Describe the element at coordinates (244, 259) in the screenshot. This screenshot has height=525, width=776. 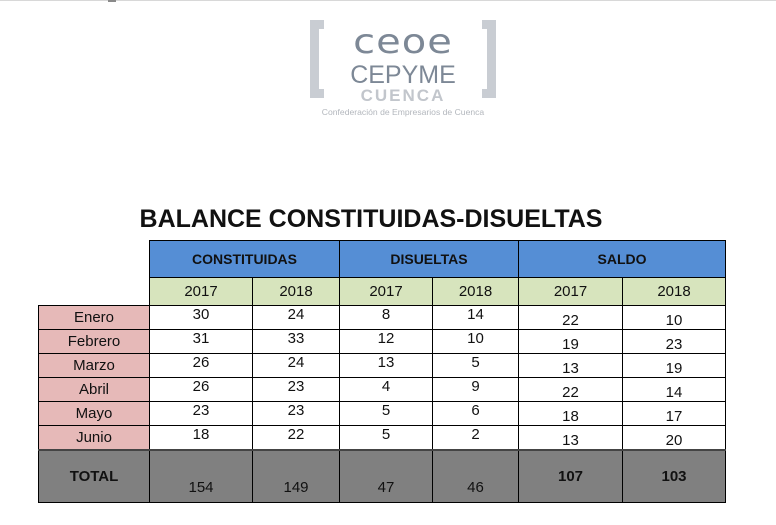
I see `group-header-constituidas: CONSTITUIDAS` at that location.